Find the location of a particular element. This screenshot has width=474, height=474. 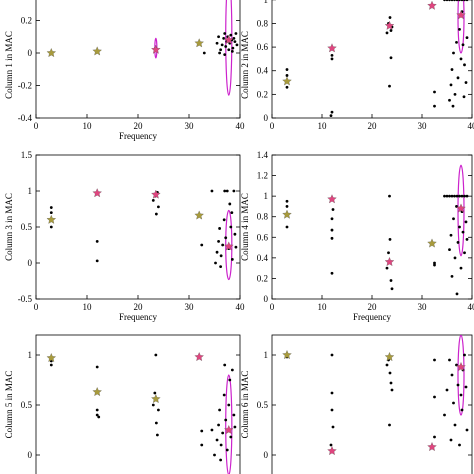

y-tick-label: 0.6 is located at coordinates (263, 237).